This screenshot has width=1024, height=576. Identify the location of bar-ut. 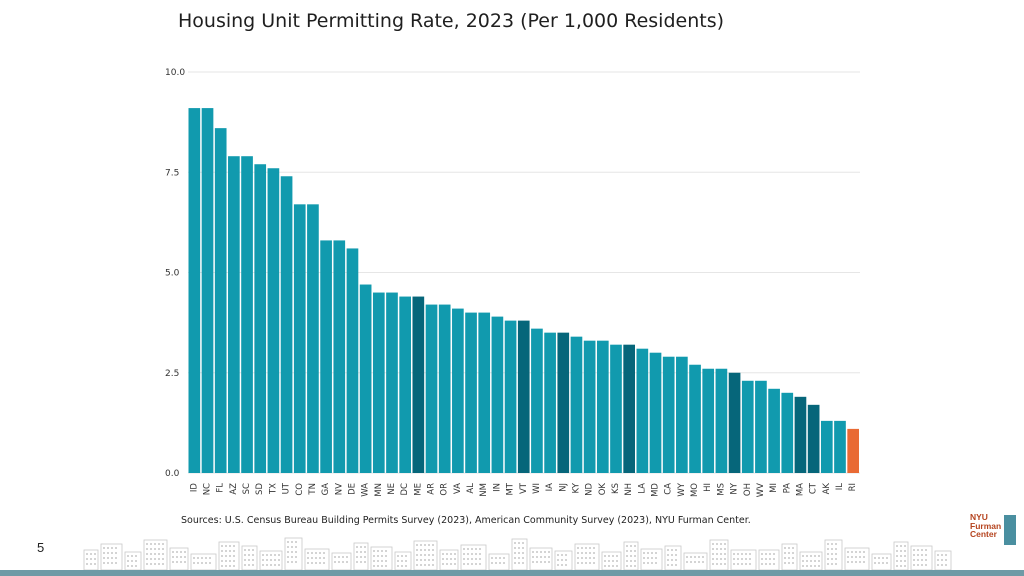
(286, 324).